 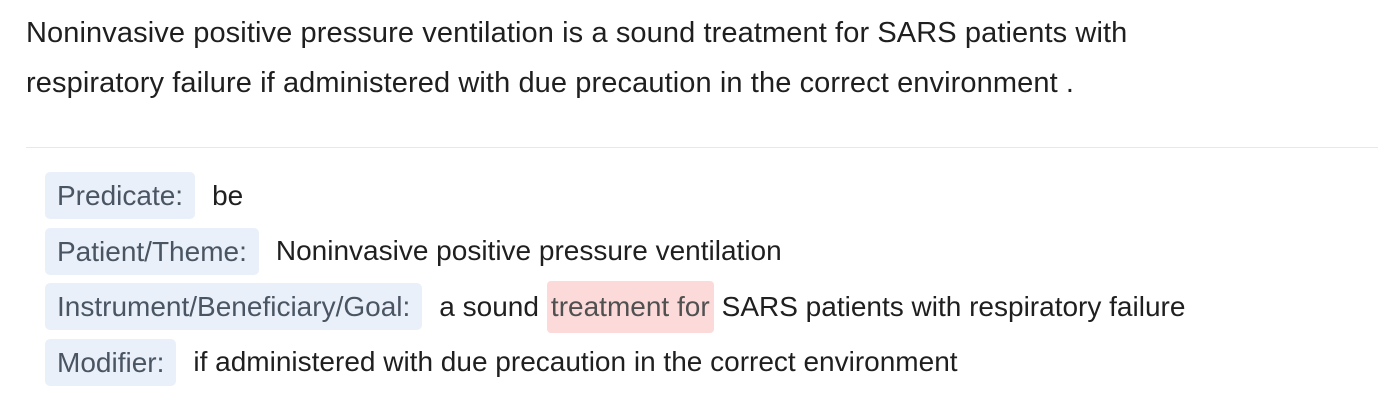 I want to click on instrument-beneficiary-goal-label: Instrument/Beneficiary/Goal:, so click(x=234, y=306).